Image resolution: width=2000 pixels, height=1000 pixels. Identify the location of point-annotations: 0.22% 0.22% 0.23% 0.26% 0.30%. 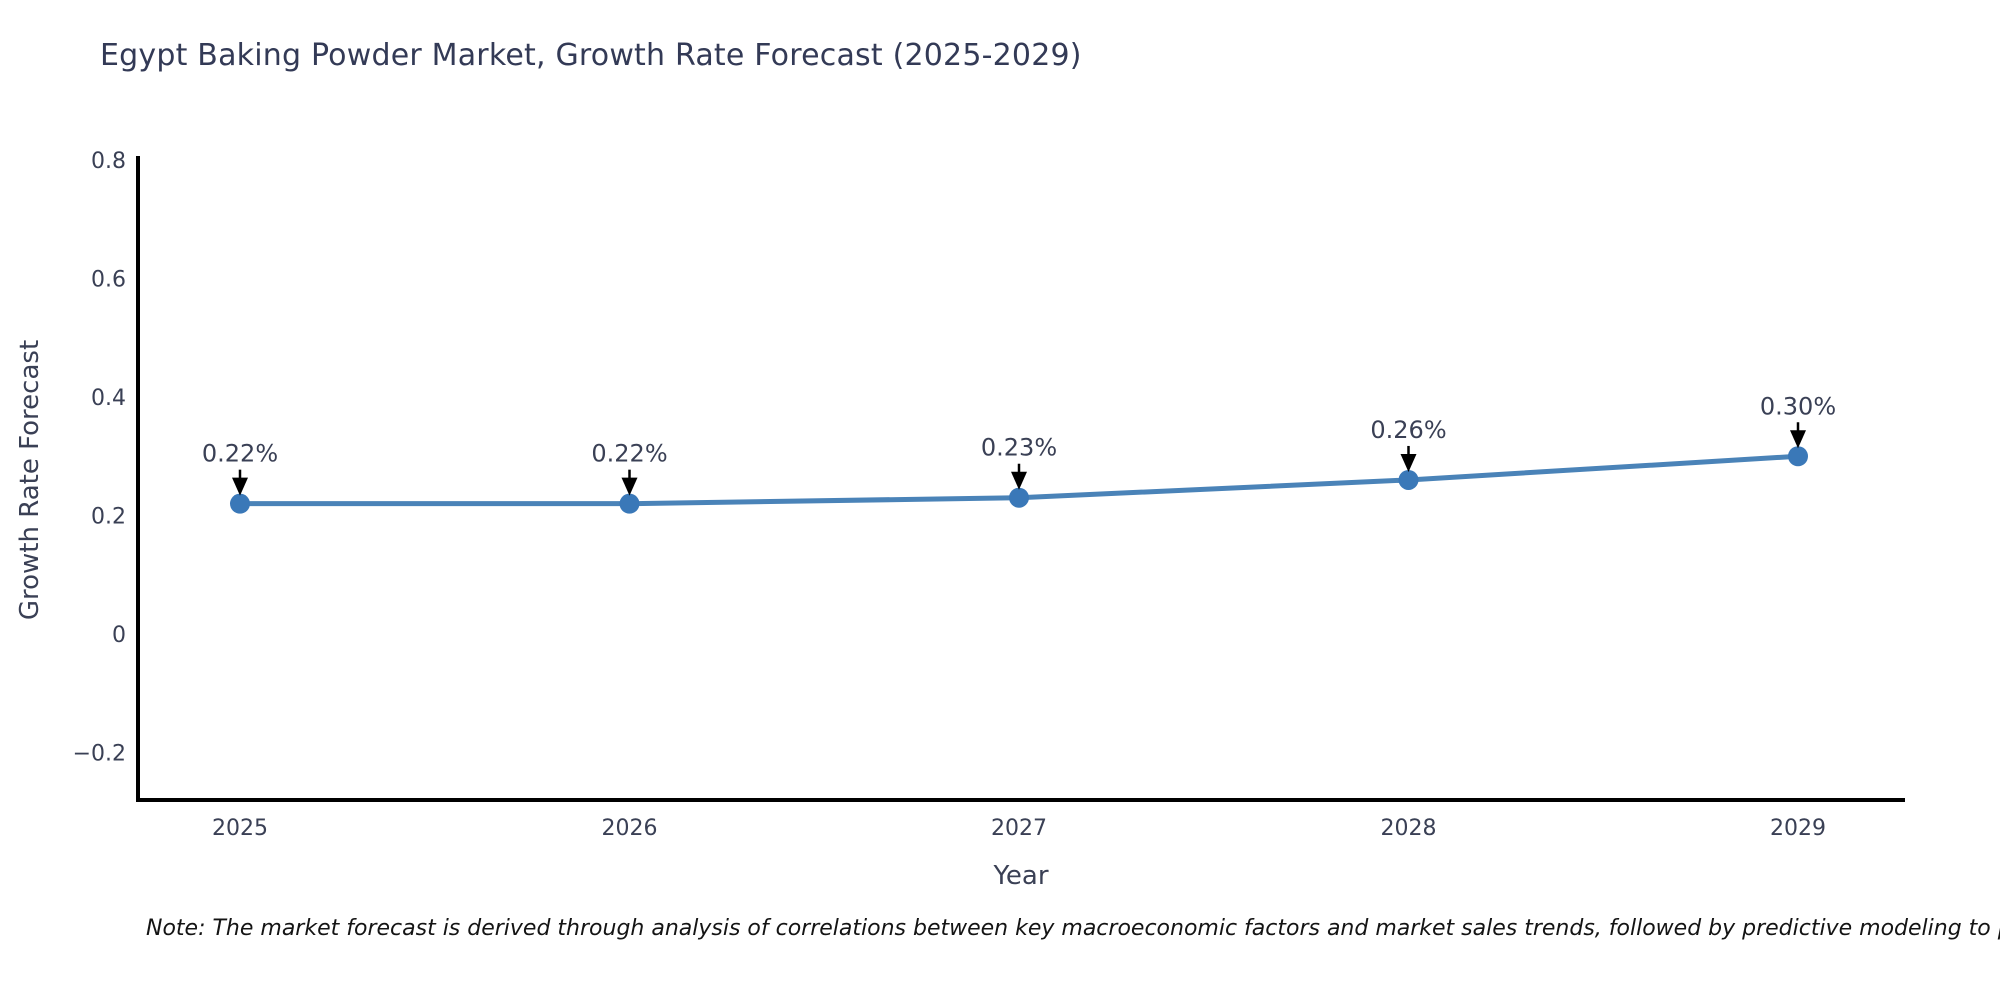
(1019, 444).